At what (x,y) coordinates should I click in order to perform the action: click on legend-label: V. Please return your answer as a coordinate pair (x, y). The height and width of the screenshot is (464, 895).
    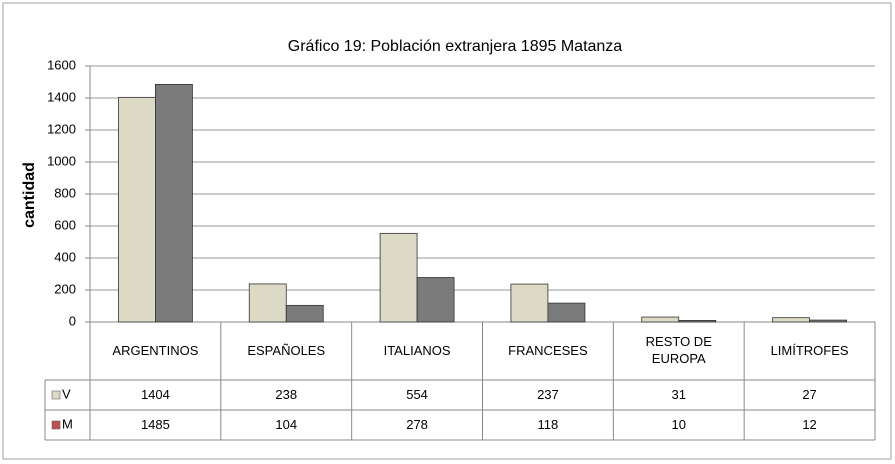
    Looking at the image, I should click on (66, 393).